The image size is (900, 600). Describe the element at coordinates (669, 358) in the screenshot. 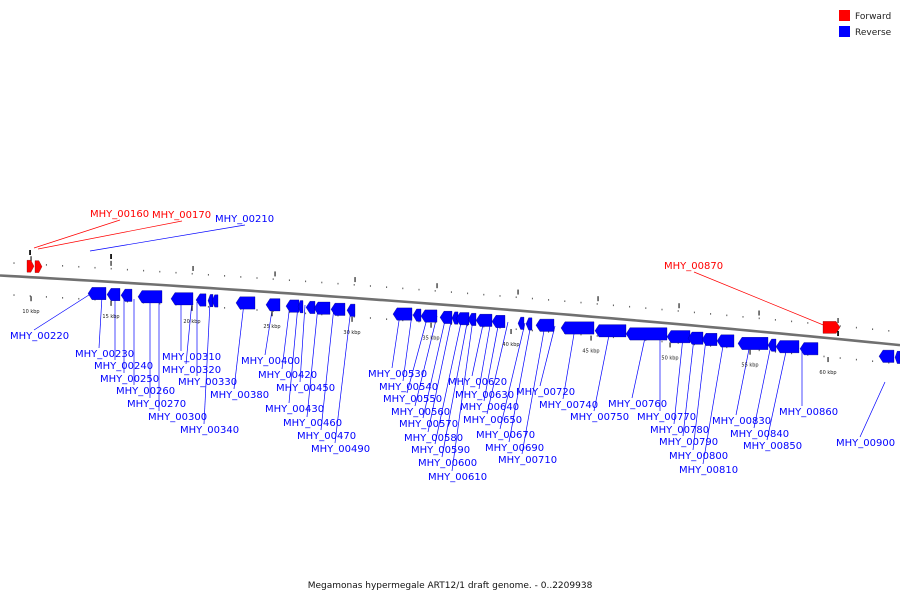

I see `tick-label: 50 kbp` at that location.